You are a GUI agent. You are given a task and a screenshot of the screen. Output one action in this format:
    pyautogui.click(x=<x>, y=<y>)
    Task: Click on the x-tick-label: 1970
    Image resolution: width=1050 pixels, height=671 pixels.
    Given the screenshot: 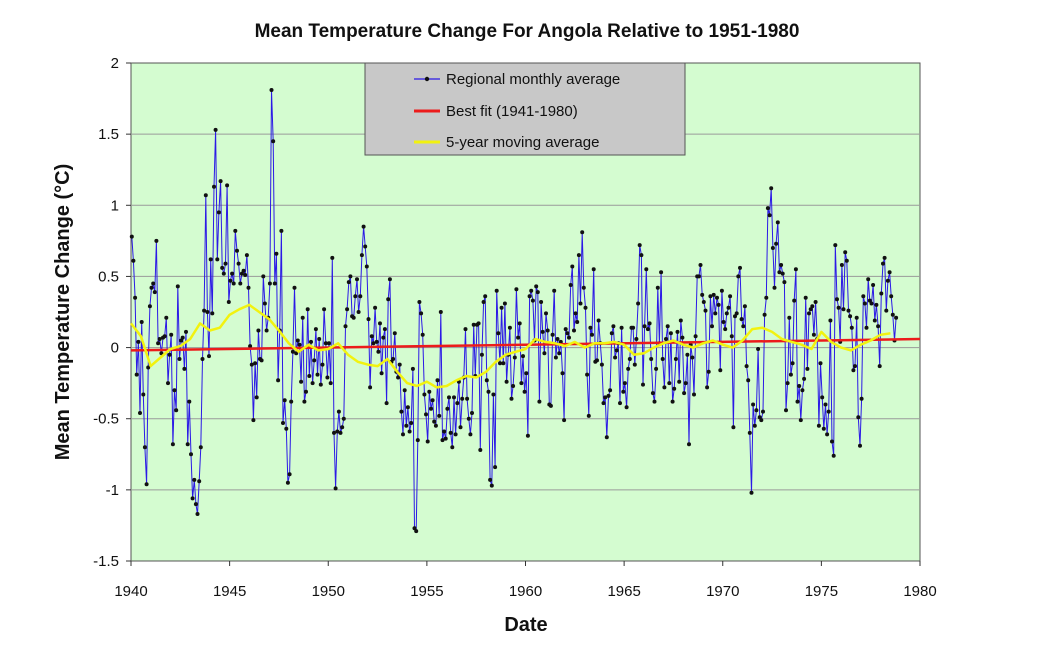 What is the action you would take?
    pyautogui.click(x=722, y=591)
    